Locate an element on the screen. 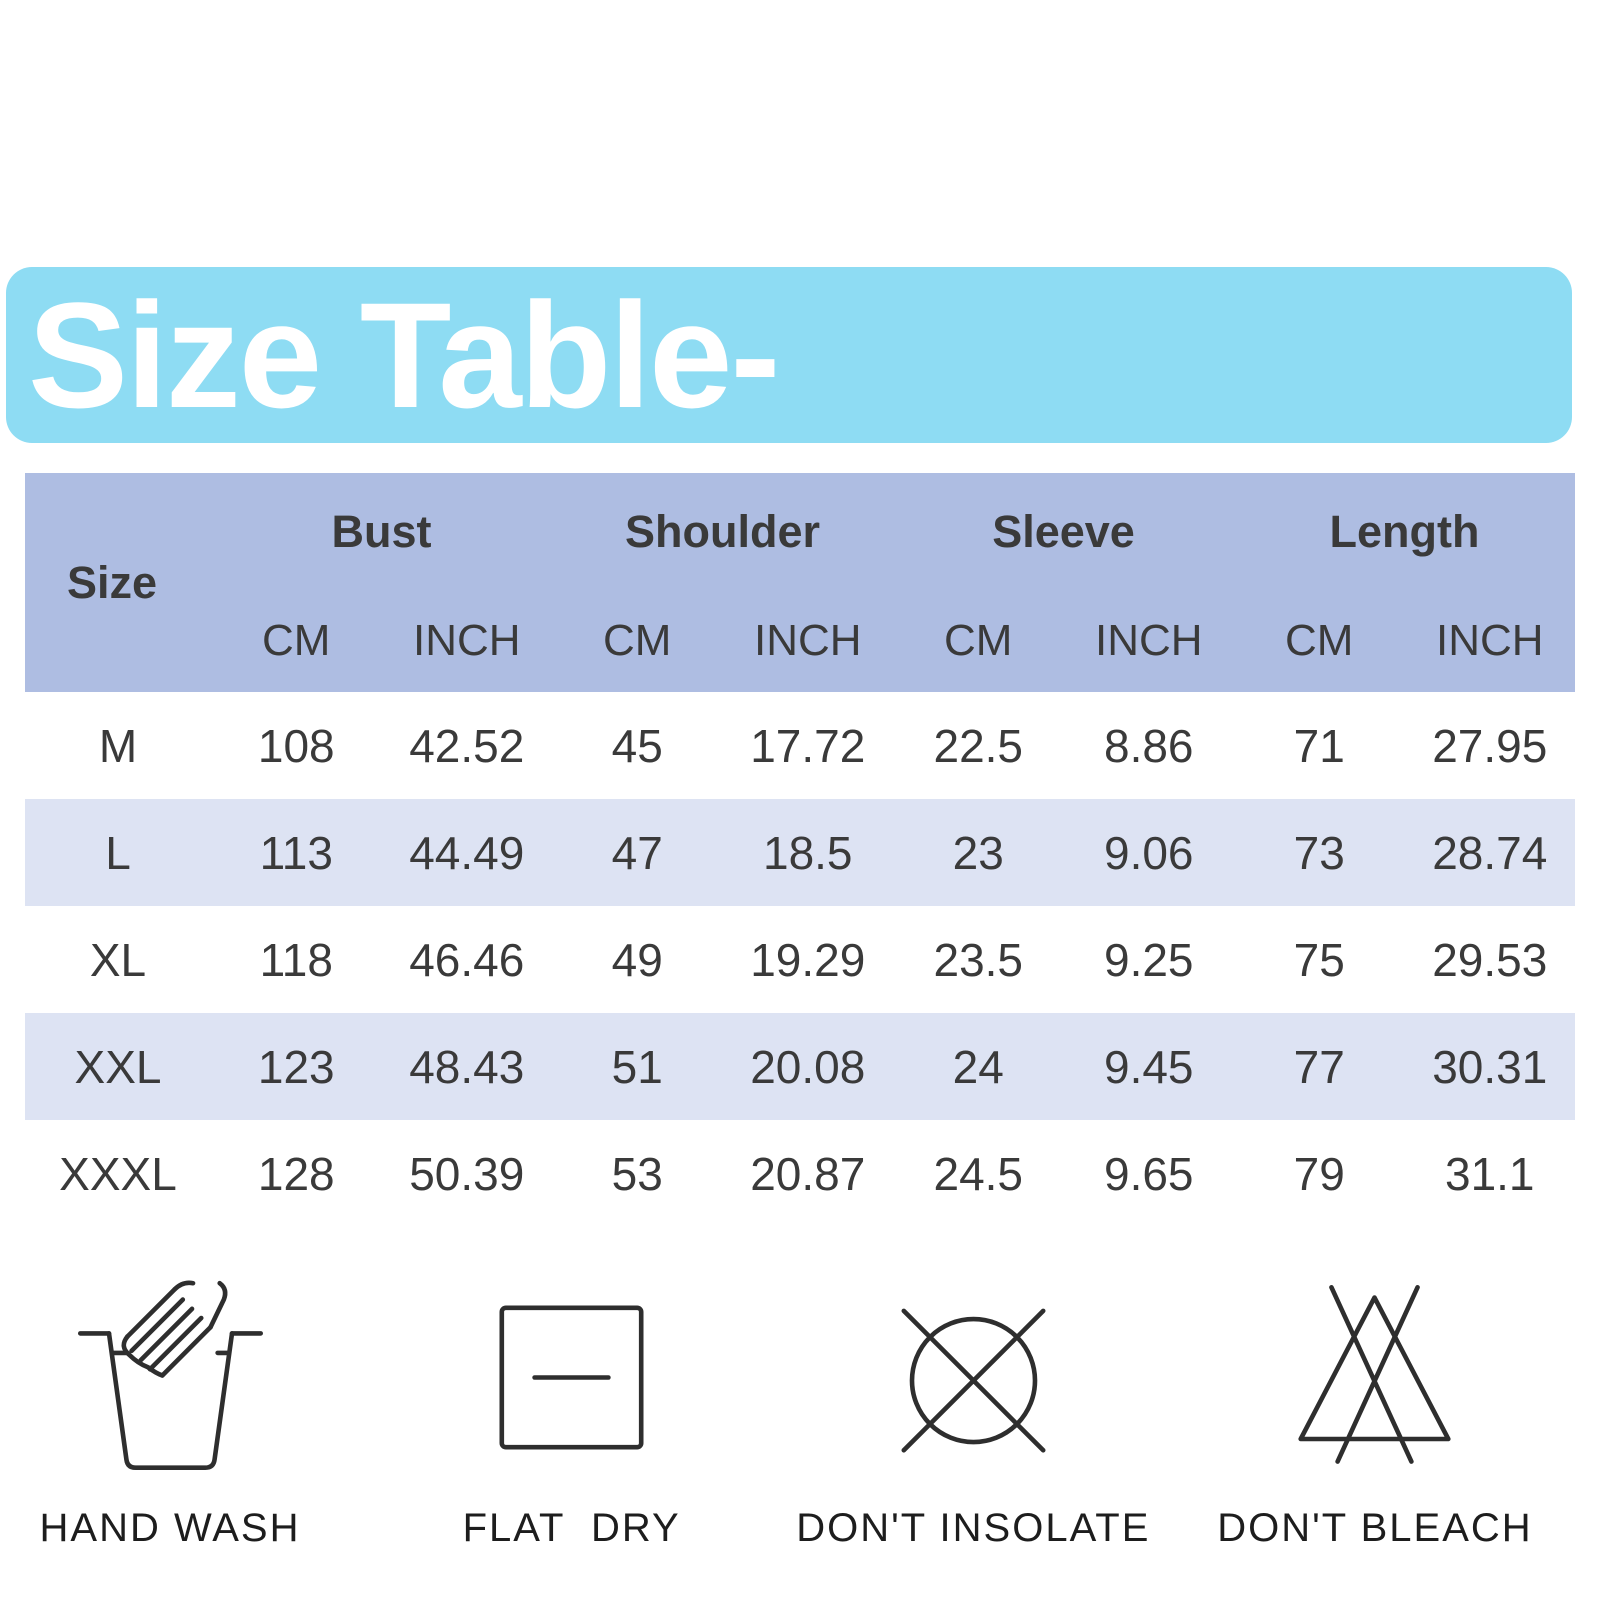  measurement-cell: 28.74 is located at coordinates (1490, 852).